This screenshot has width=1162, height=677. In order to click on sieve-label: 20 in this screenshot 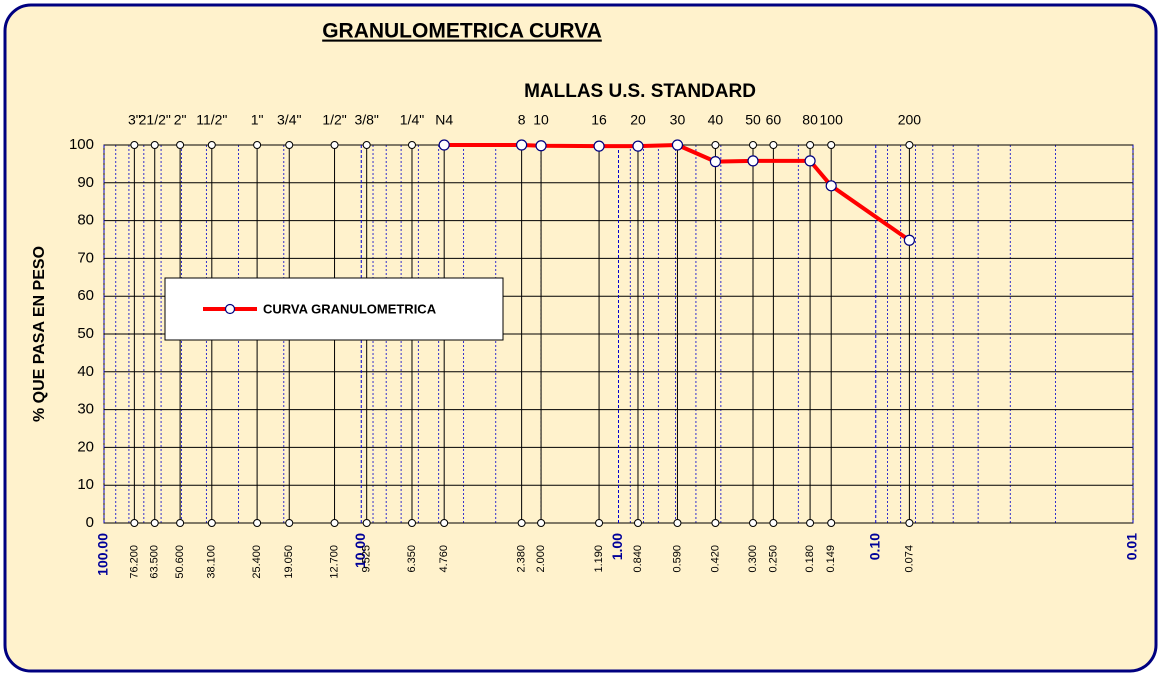, I will do `click(638, 120)`.